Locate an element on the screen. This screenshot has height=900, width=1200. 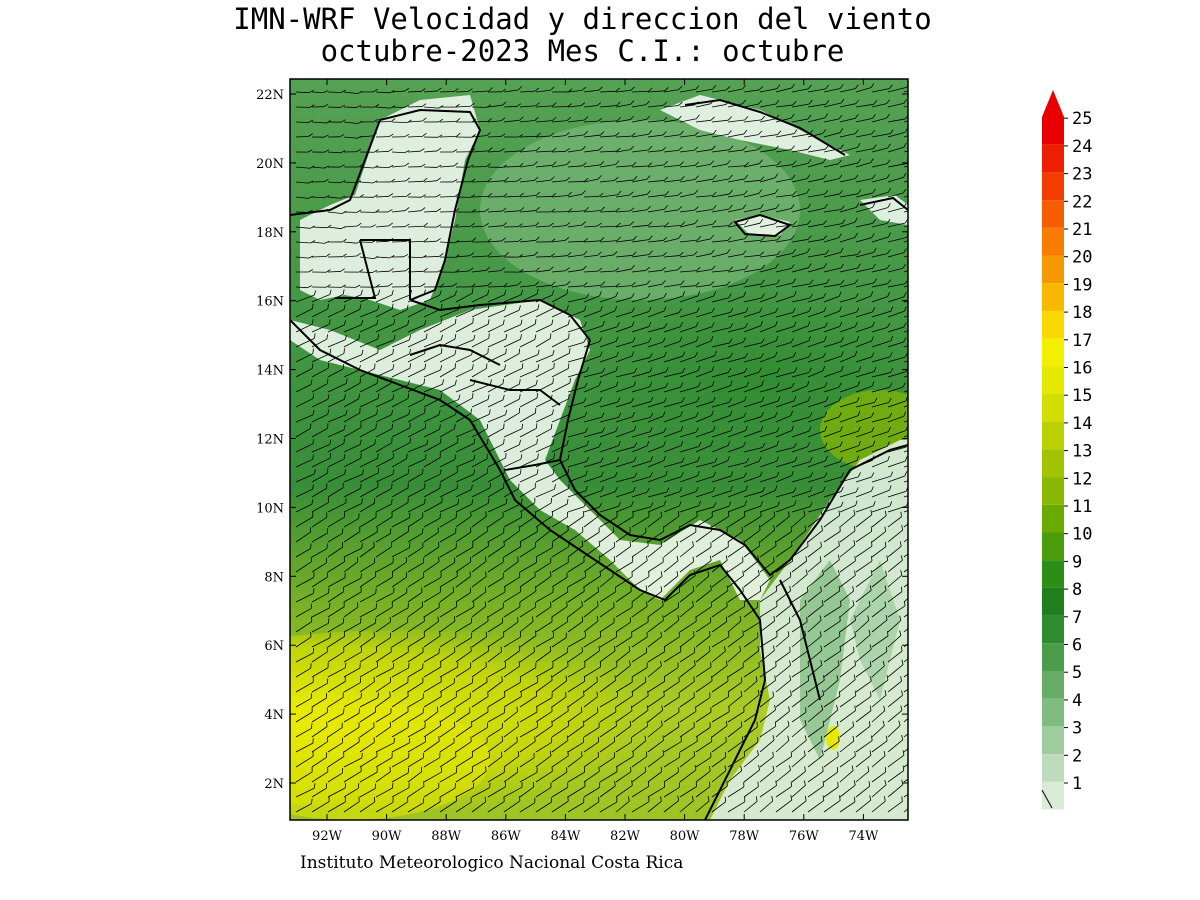
colorbar-label: 9 is located at coordinates (1077, 562).